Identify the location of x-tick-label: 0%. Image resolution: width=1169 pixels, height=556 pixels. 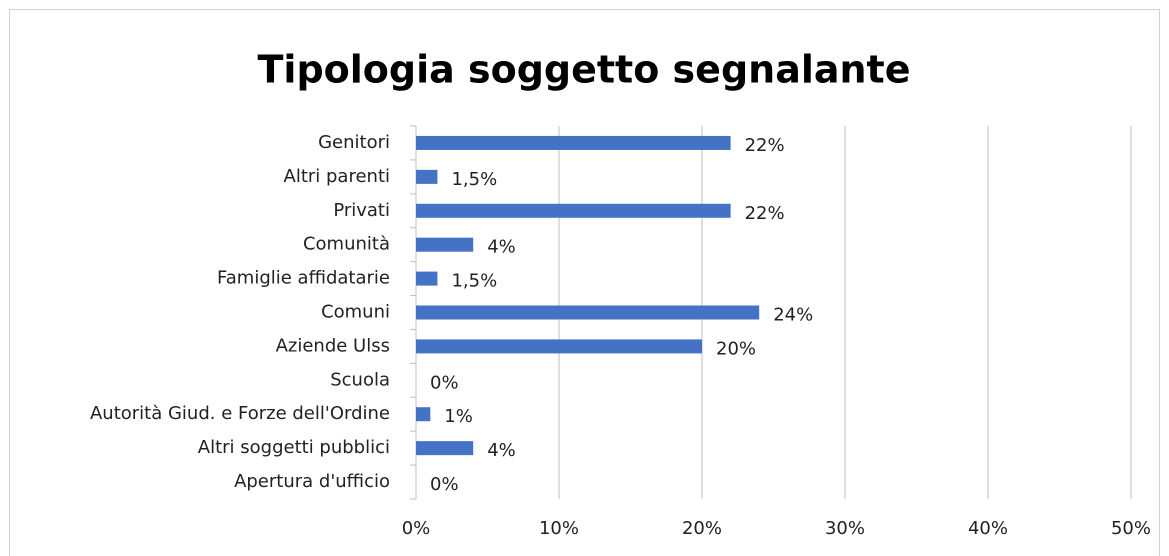
(416, 528).